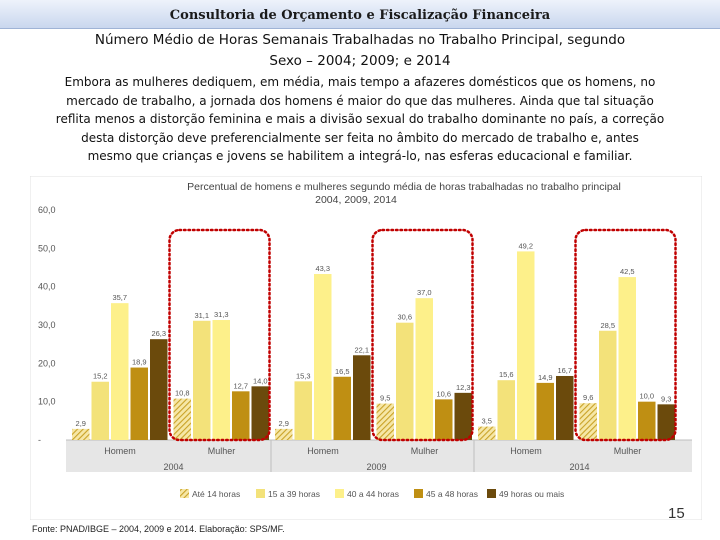 The image size is (720, 540). Describe the element at coordinates (525, 245) in the screenshot. I see `bar-value-label: 49,2` at that location.